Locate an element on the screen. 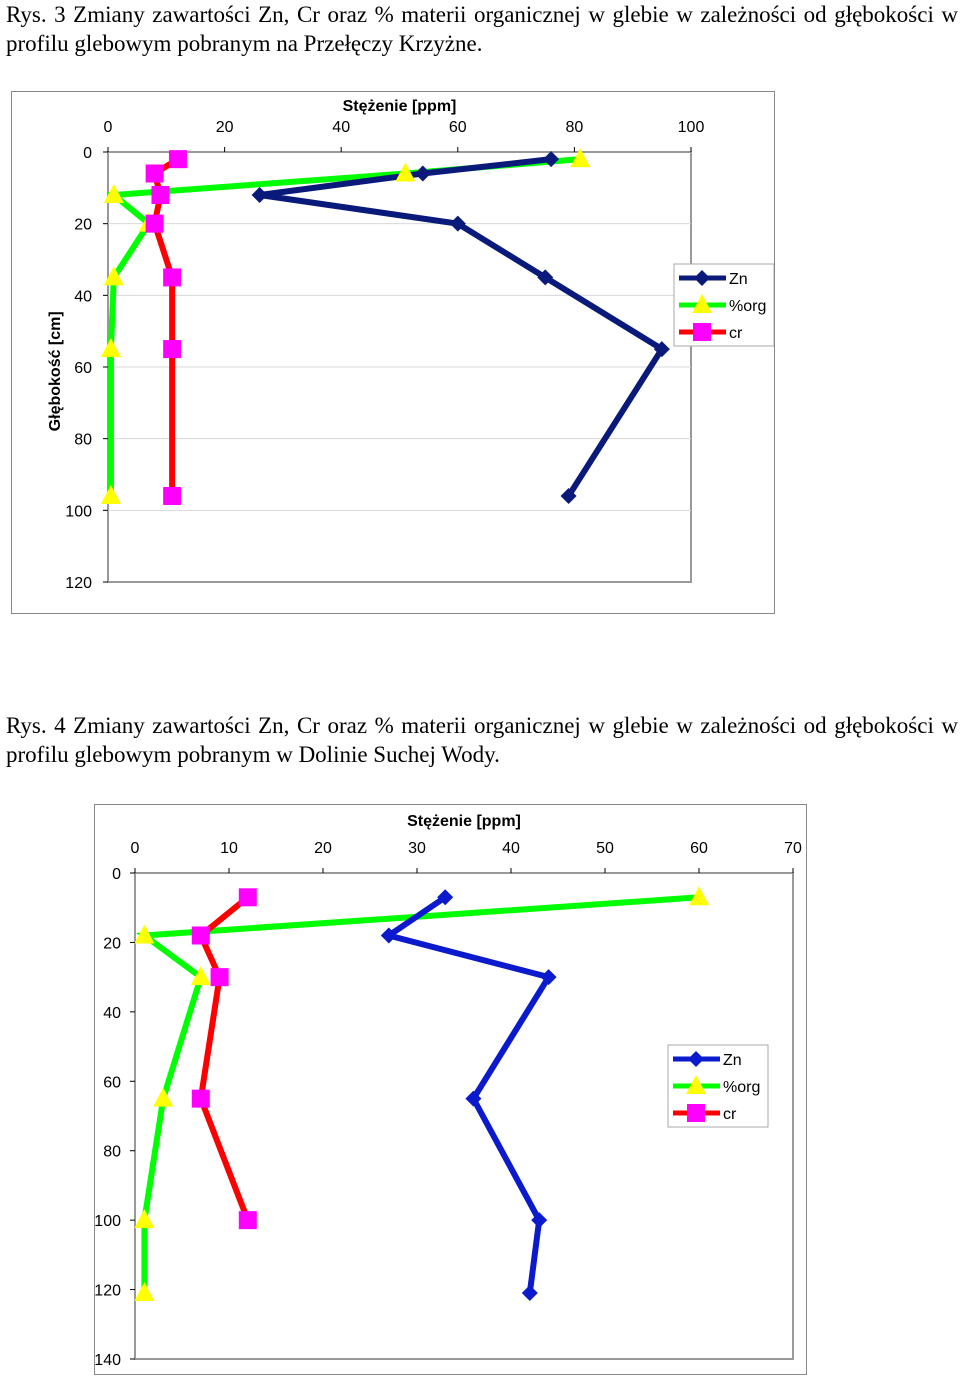 The image size is (960, 1377). chart-1-legend-label: %org is located at coordinates (747, 306).